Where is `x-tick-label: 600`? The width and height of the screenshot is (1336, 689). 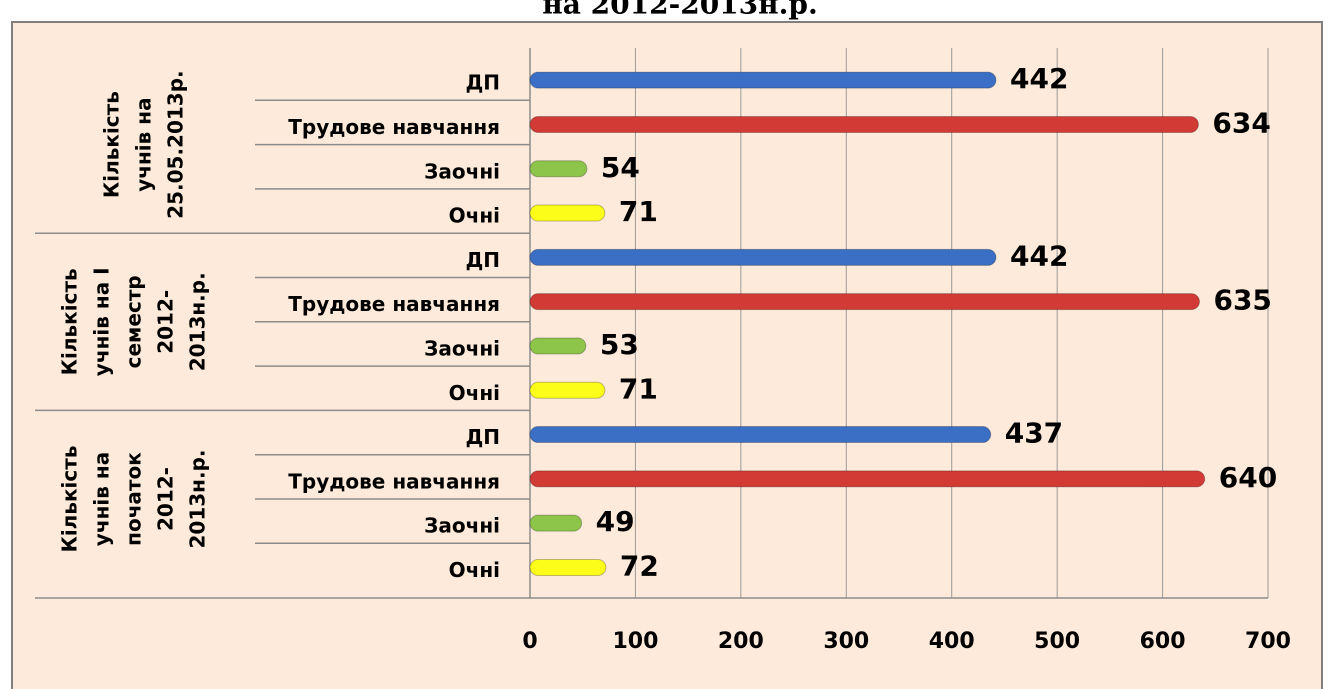 x-tick-label: 600 is located at coordinates (1163, 641).